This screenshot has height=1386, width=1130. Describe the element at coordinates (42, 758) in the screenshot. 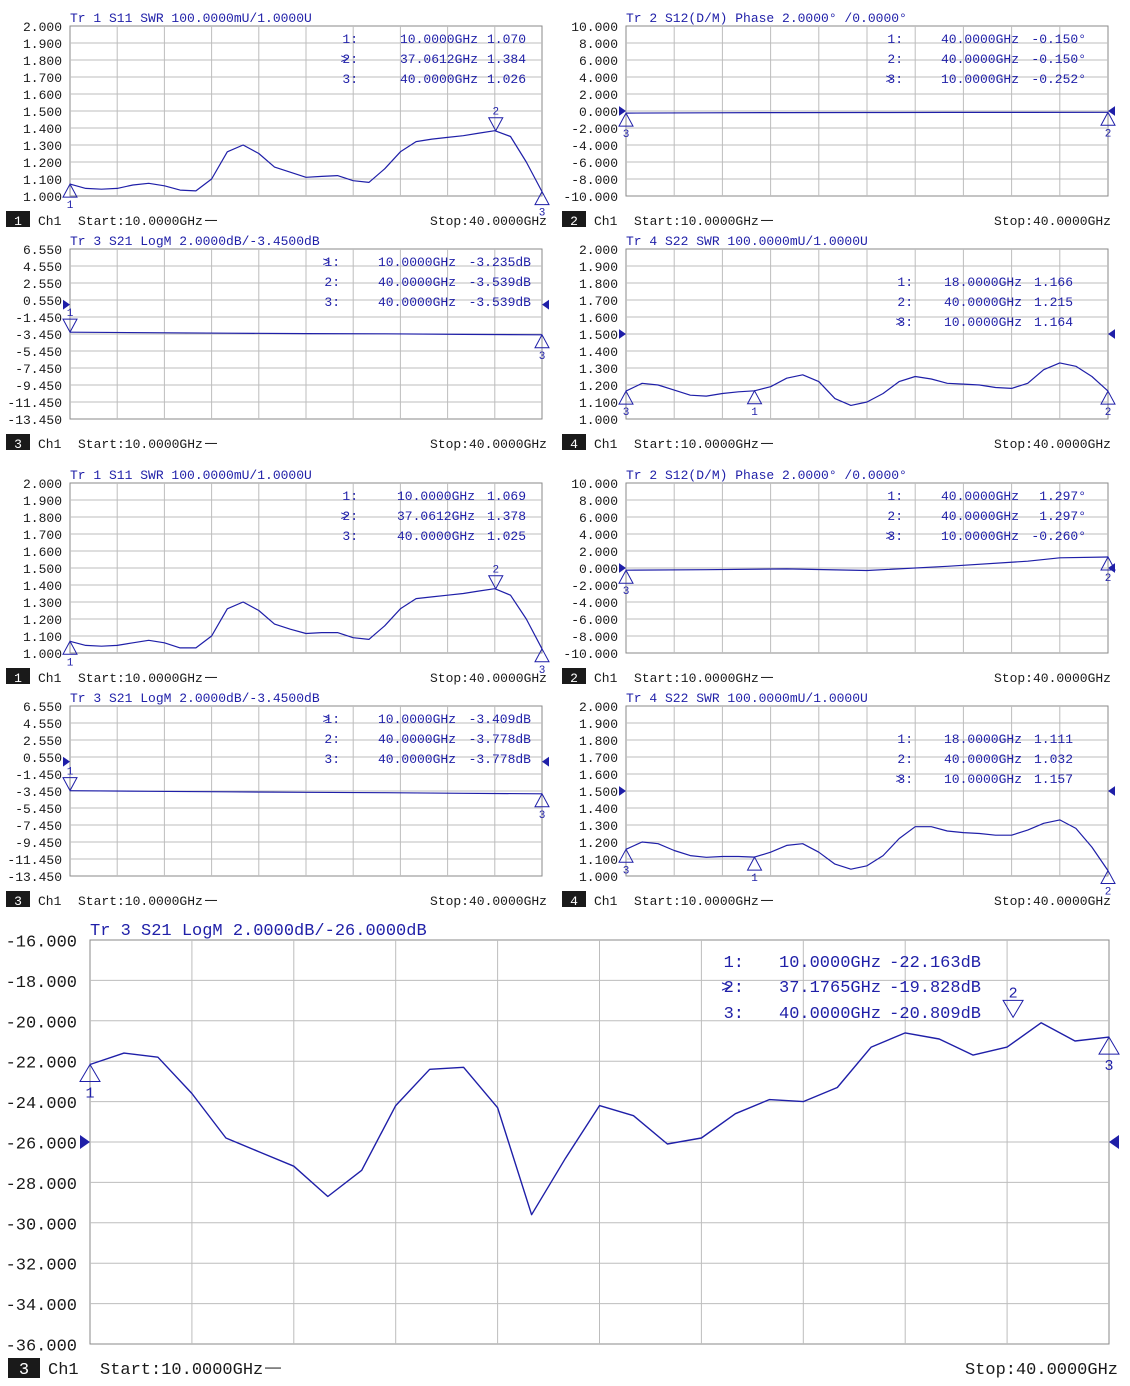

I see `y-tick-label: 0.550` at that location.